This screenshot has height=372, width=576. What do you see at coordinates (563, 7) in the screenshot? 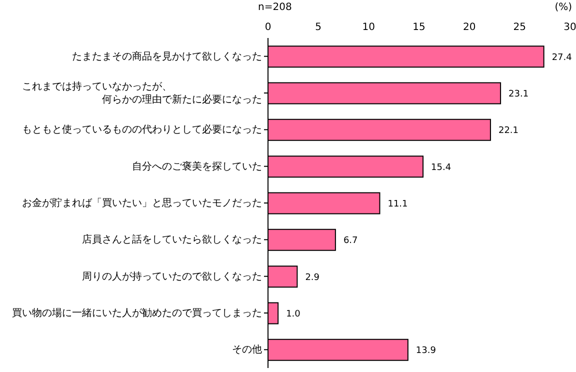
I see `x-axis-title: (%)` at bounding box center [563, 7].